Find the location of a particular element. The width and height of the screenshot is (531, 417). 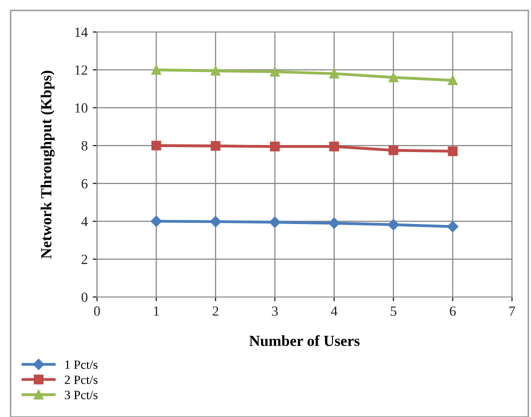

y-tick-label: 8 is located at coordinates (85, 146).